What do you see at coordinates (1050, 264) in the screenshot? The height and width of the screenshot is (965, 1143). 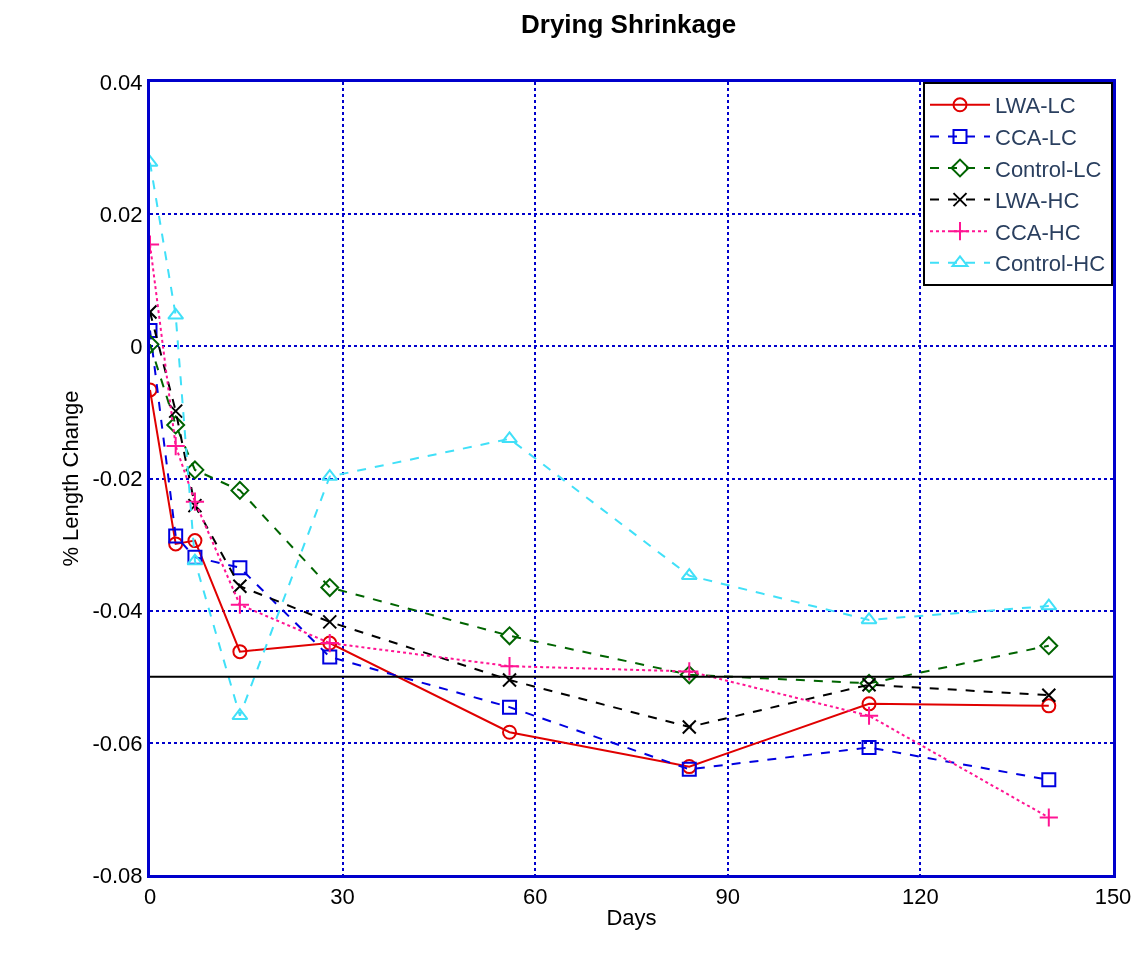 I see `legend-label: Control-HC` at bounding box center [1050, 264].